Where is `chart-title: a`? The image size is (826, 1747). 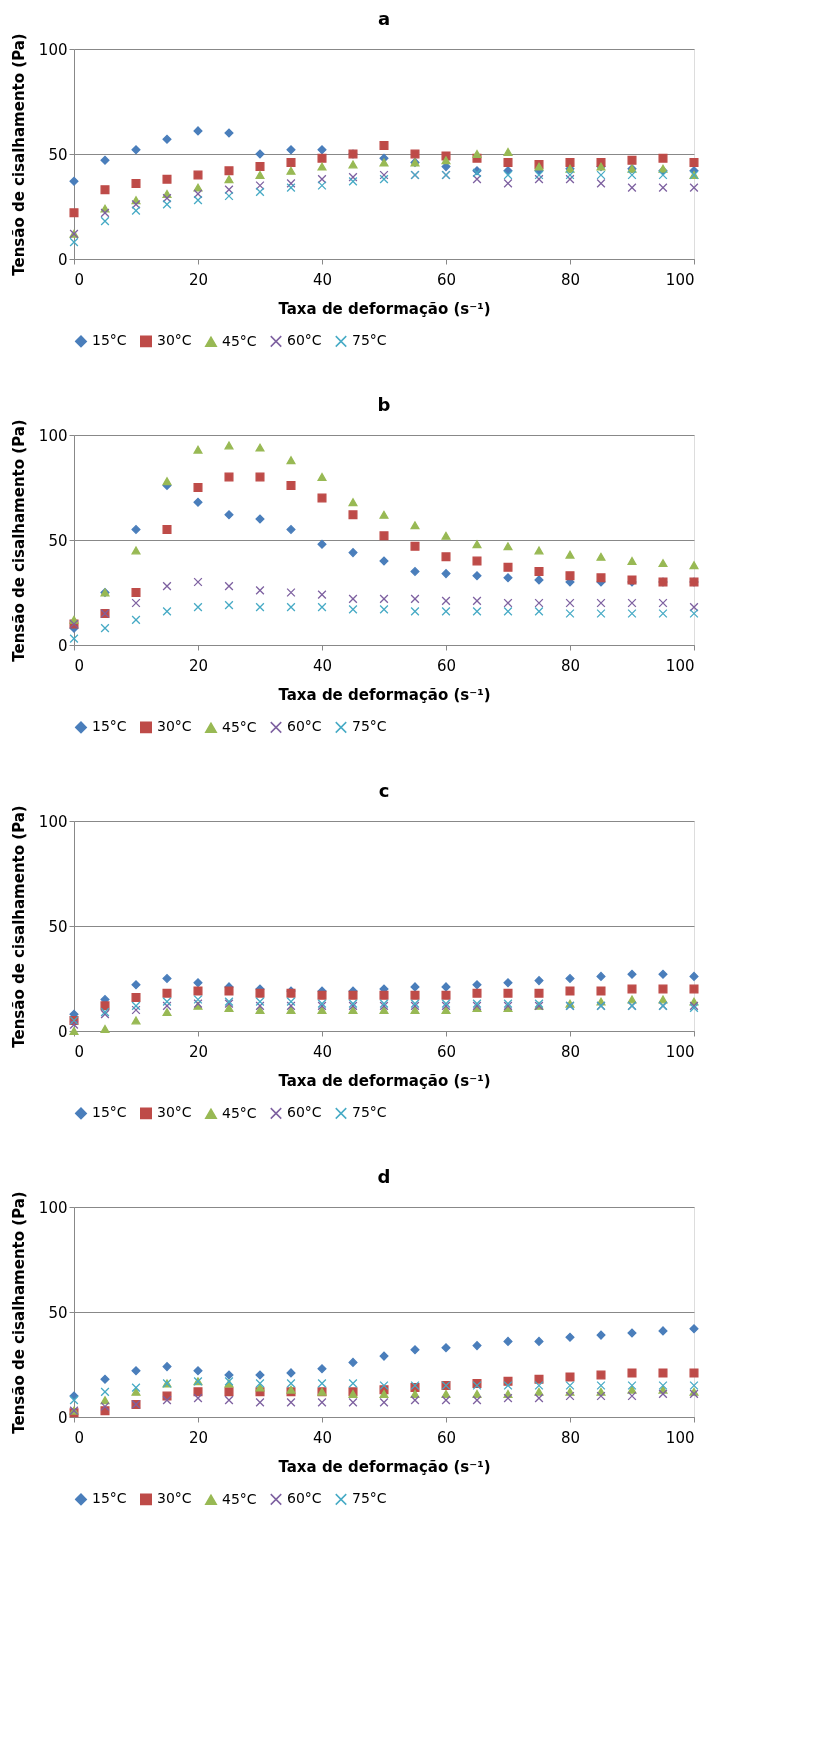
chart-title: a is located at coordinates (384, 18).